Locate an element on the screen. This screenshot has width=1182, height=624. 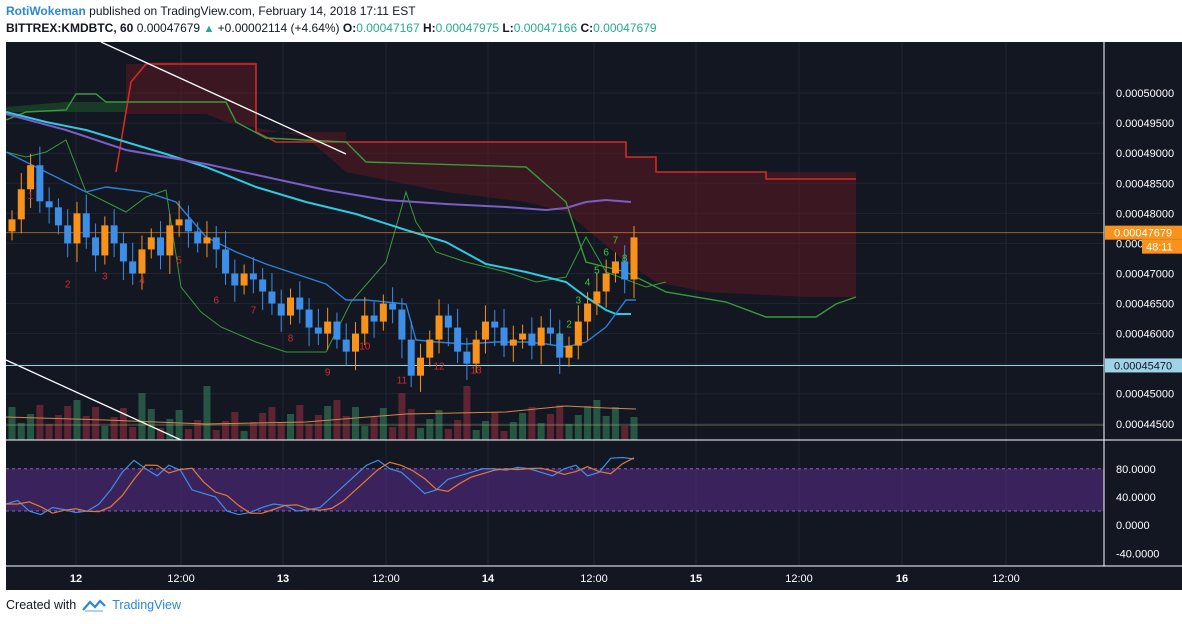
close-label: C: is located at coordinates (587, 28).